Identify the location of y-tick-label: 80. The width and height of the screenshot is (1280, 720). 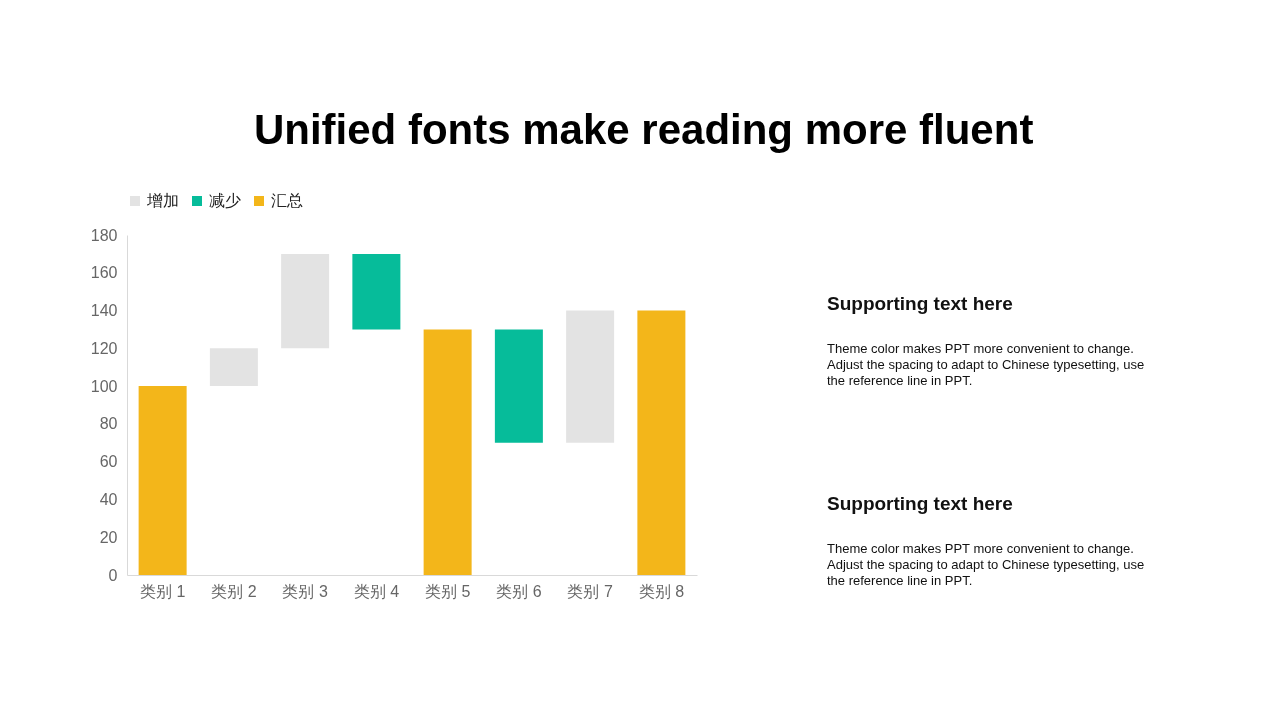
(108, 424).